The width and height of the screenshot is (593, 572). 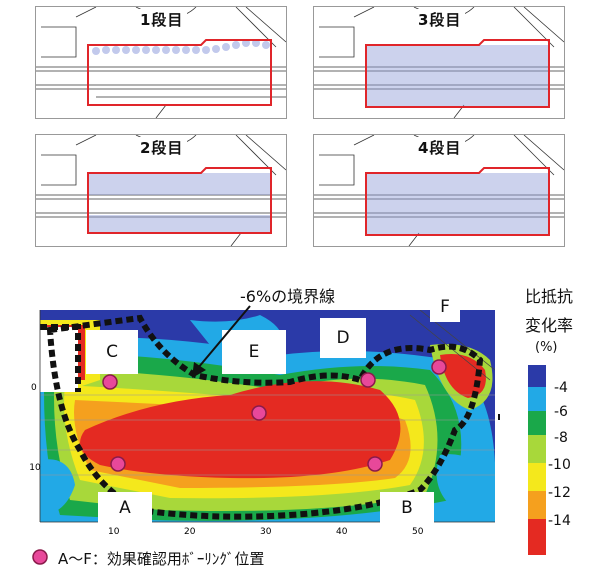 I want to click on y-tick-minus10: -10, so click(x=35, y=468).